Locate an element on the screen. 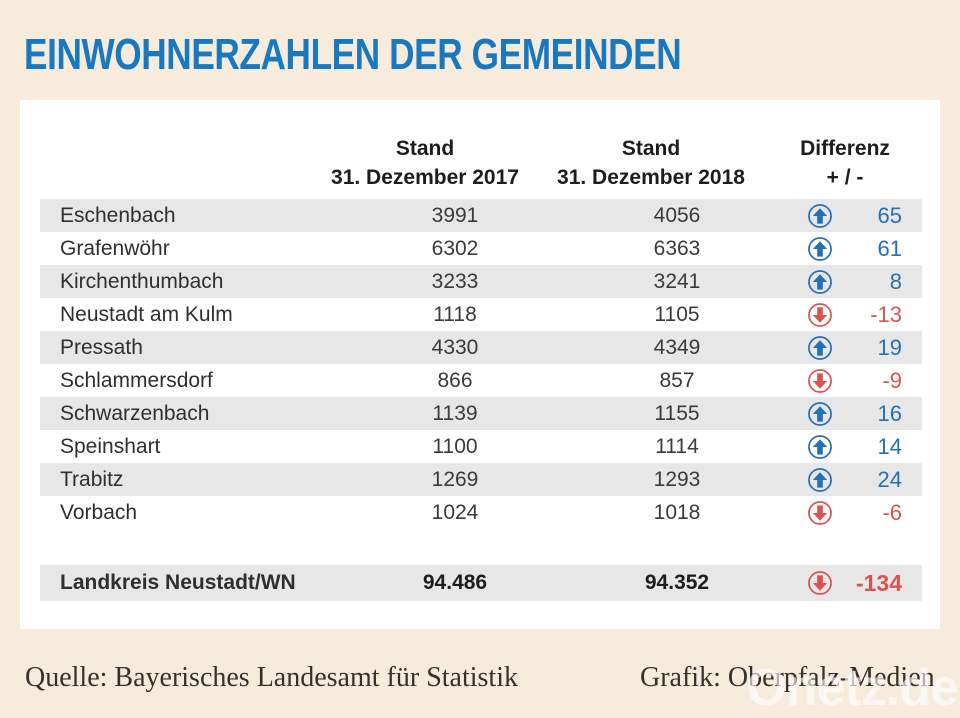 The image size is (960, 718). trend-cell: 14 is located at coordinates (842, 446).